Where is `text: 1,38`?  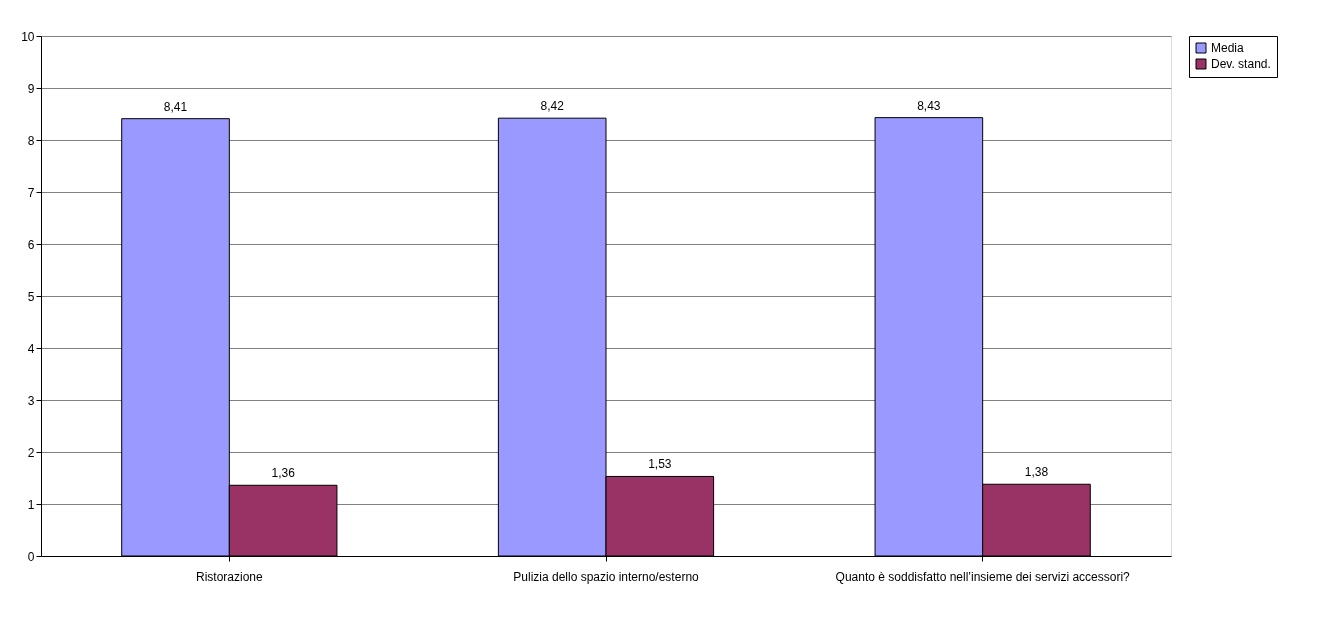
text: 1,38 is located at coordinates (1036, 472).